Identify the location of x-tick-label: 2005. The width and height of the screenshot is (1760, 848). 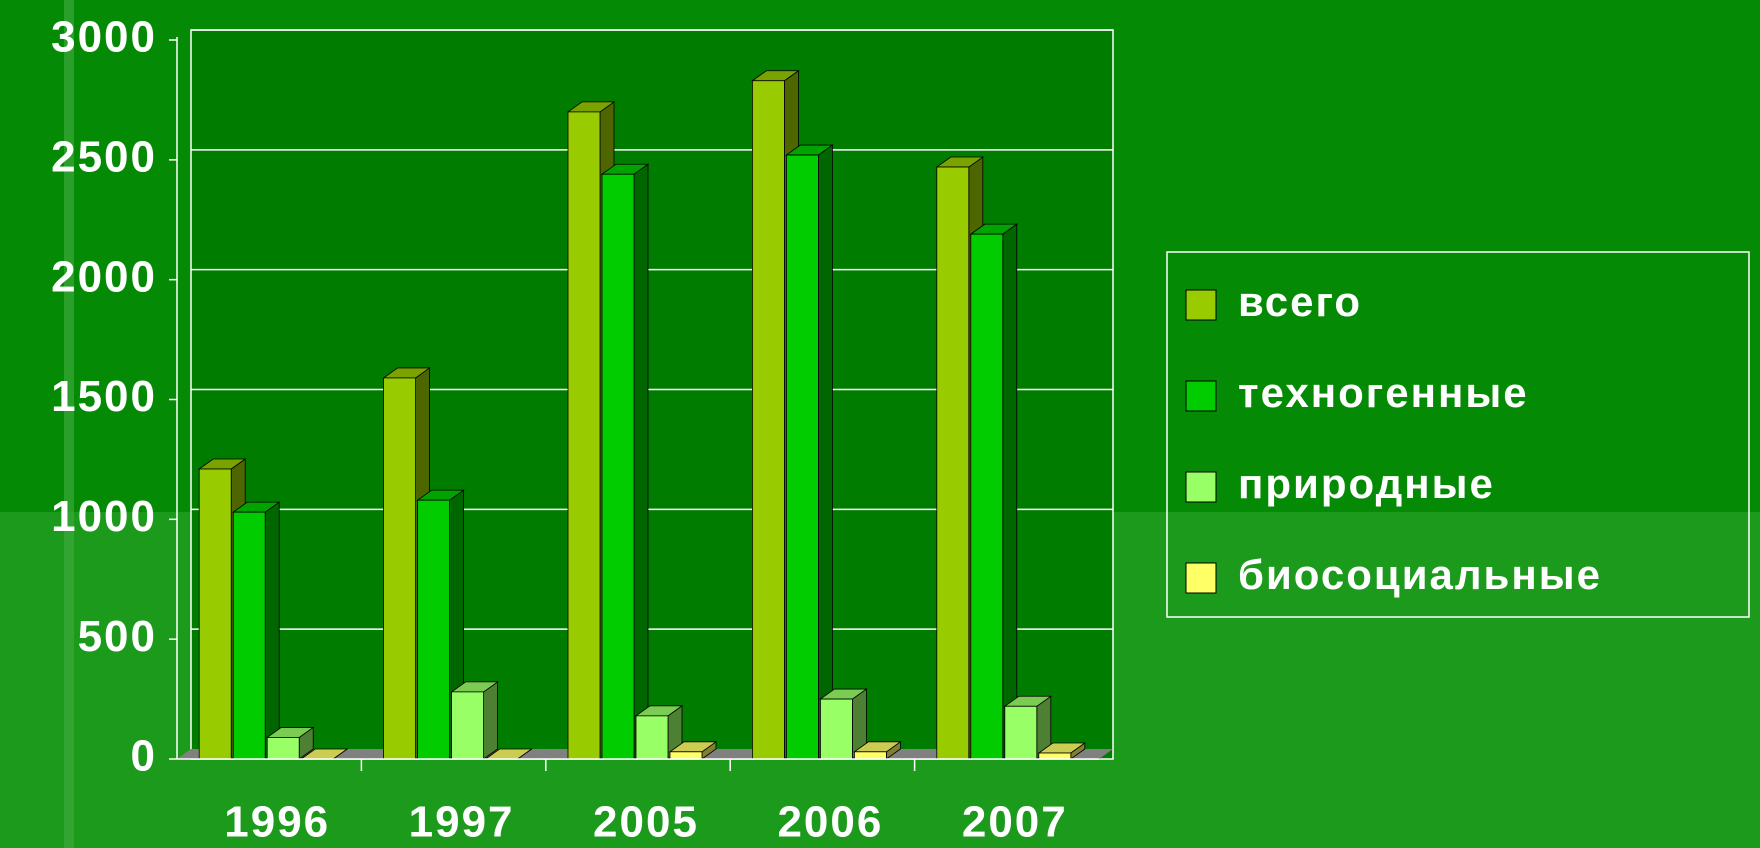
(646, 822).